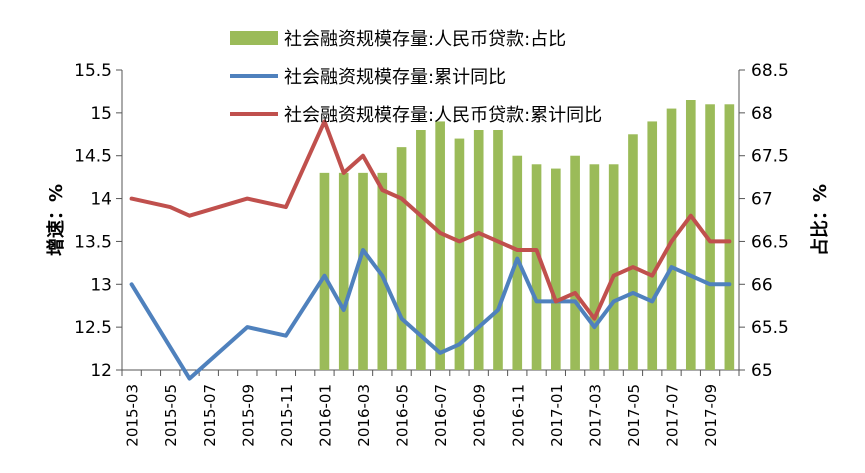 The width and height of the screenshot is (865, 473). I want to click on y-left-axis-title: 增速：%, so click(56, 220).